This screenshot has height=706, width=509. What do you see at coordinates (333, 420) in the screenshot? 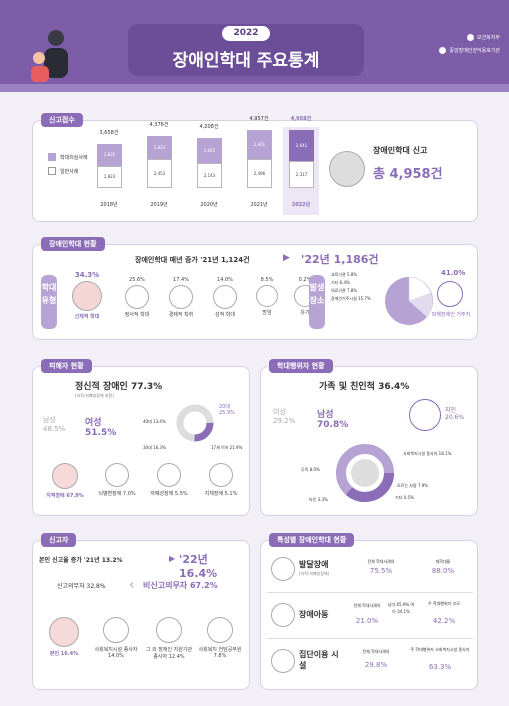
I see `perpetrator-male: 남성 70.8%` at bounding box center [333, 420].